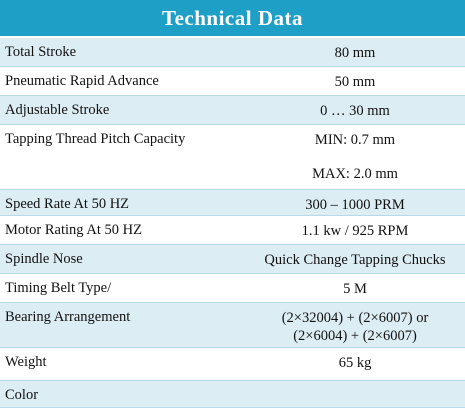 This screenshot has width=465, height=408. What do you see at coordinates (57, 110) in the screenshot?
I see `row-label: Adjustable Stroke` at bounding box center [57, 110].